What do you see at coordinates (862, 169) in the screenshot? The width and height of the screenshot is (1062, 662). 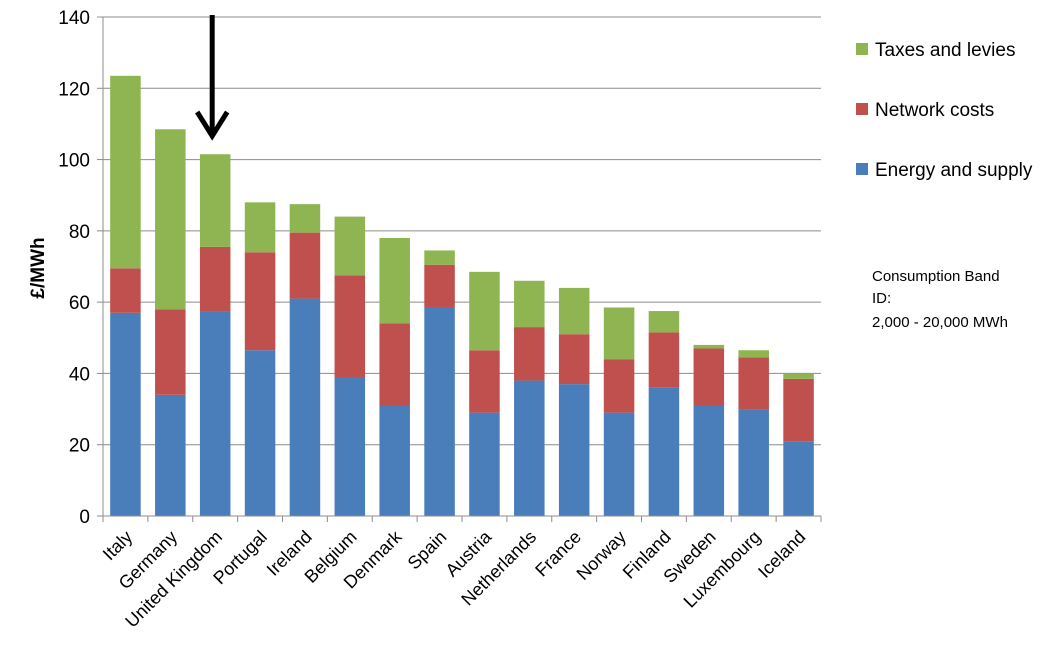 I see `legend-swatch-energy-and-supply` at bounding box center [862, 169].